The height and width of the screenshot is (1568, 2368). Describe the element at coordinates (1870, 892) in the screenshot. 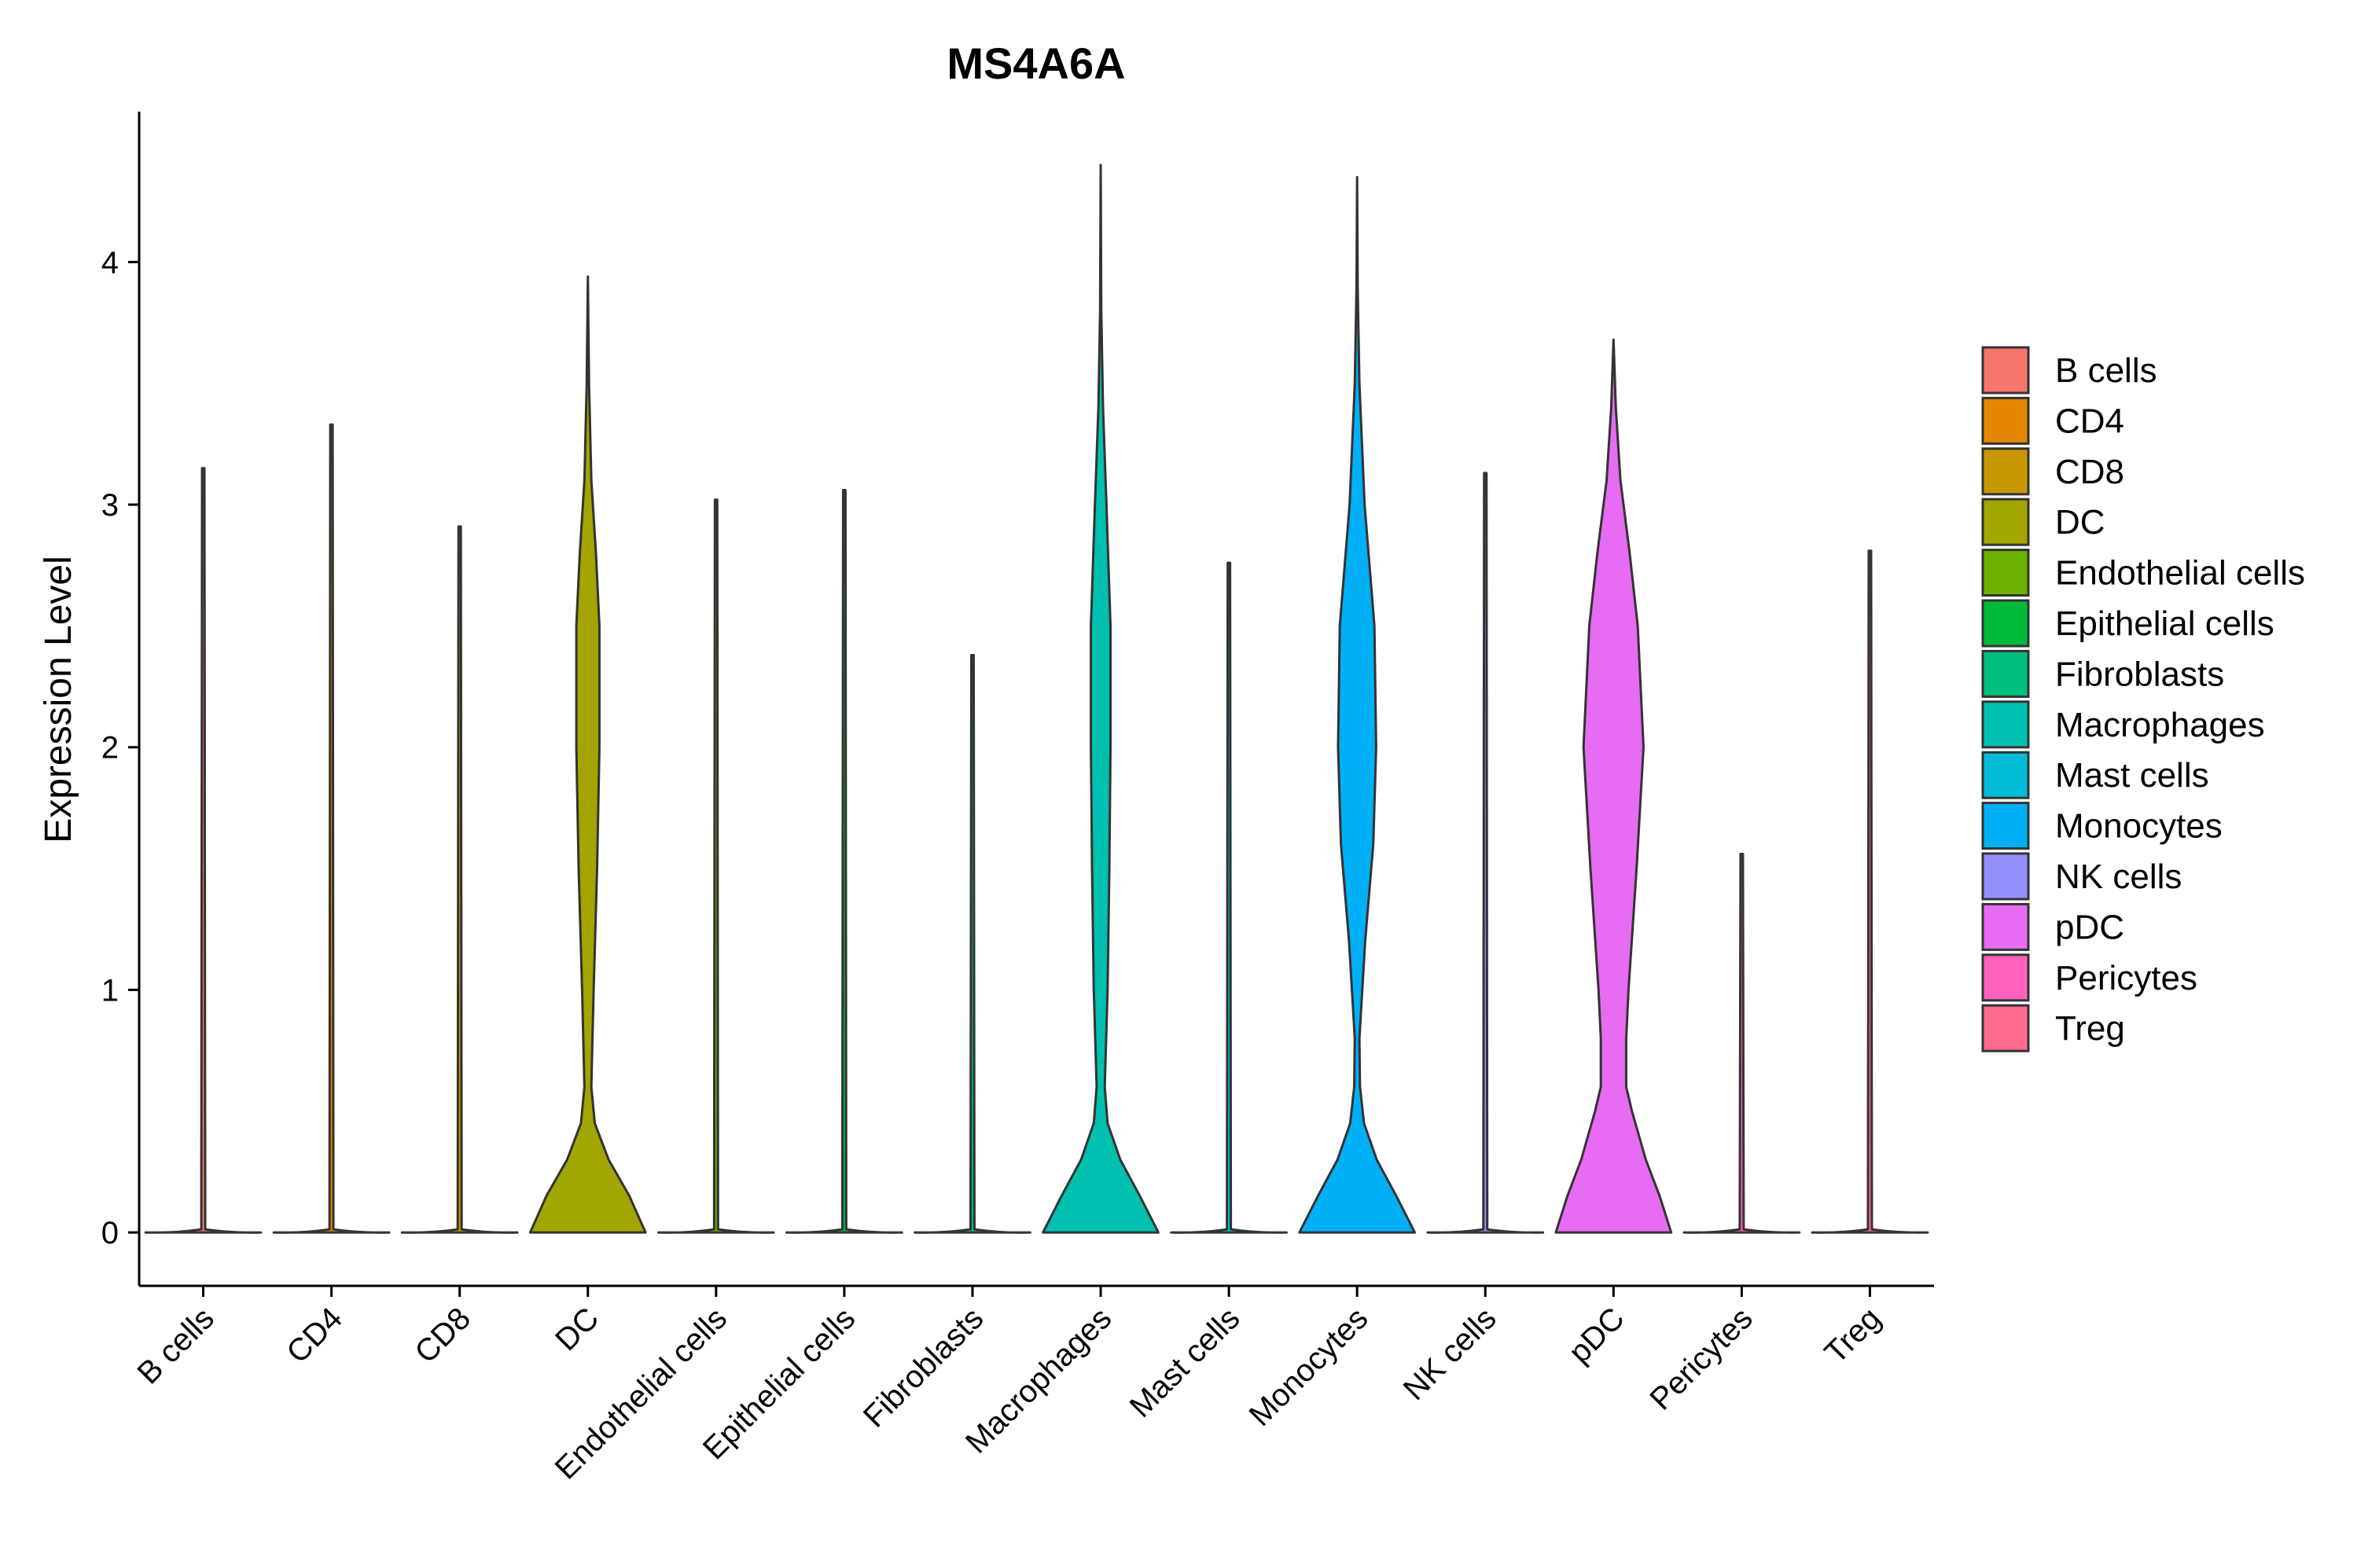

I see `violin-treg` at that location.